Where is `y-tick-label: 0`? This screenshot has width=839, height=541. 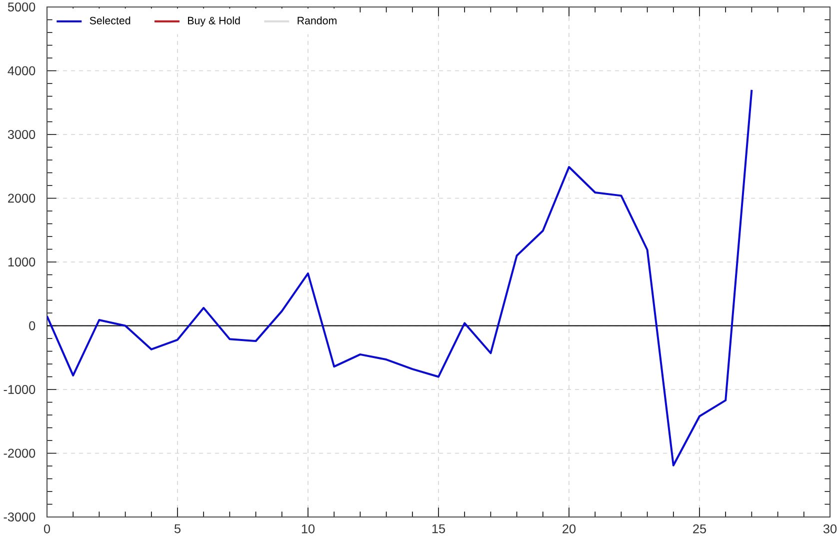 y-tick-label: 0 is located at coordinates (32, 325).